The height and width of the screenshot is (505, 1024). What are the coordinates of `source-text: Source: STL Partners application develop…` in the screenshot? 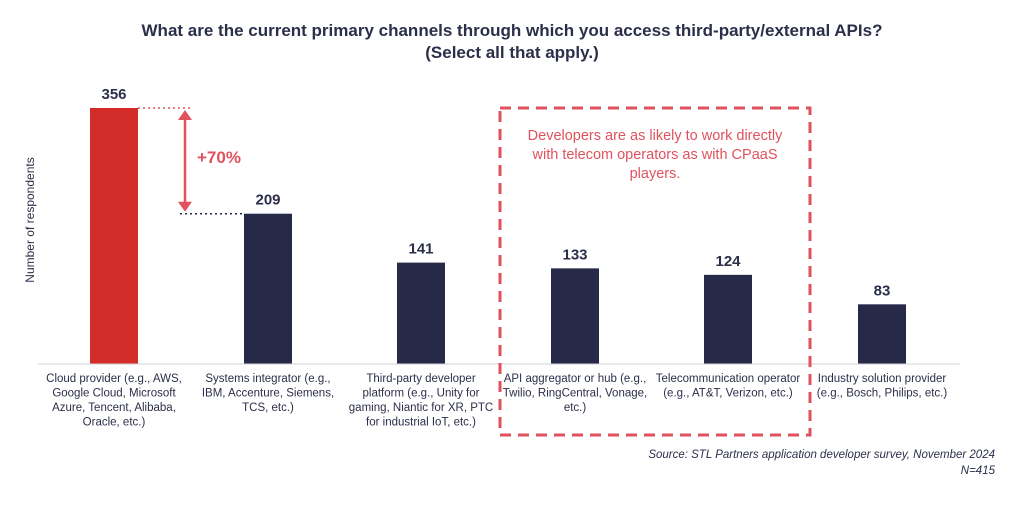 It's located at (821, 455).